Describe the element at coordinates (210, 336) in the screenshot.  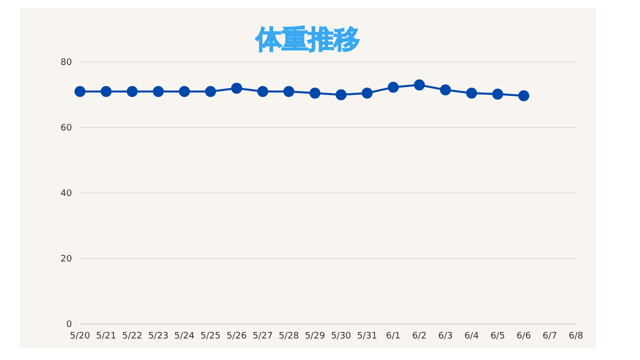
I see `x-tick-label: 5/25` at that location.